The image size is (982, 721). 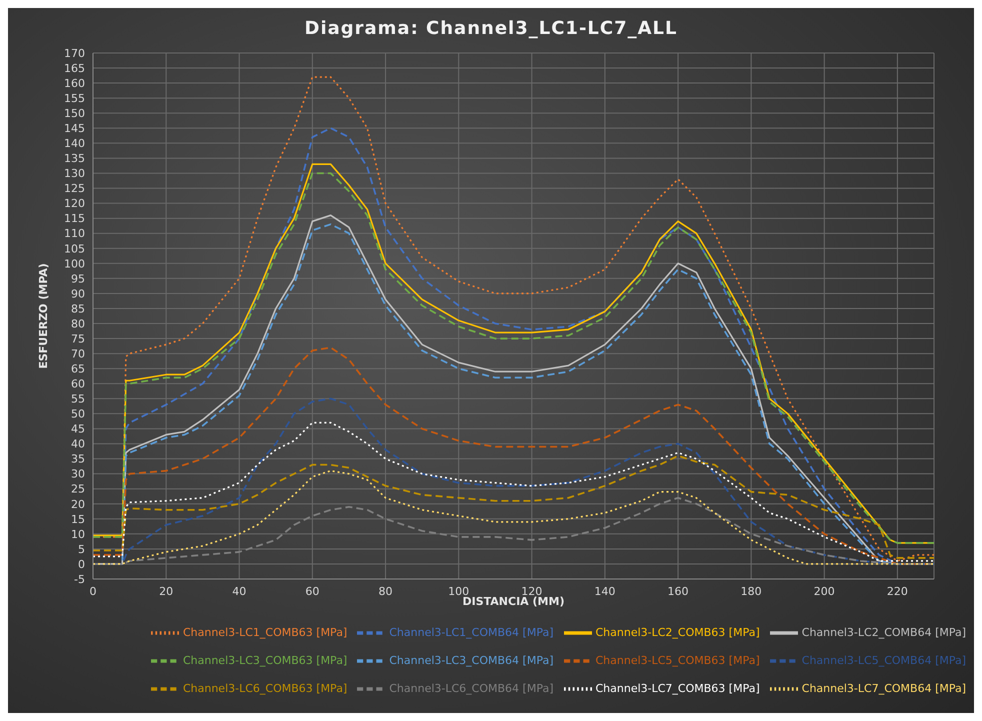 What do you see at coordinates (884, 689) in the screenshot?
I see `legend-label: Channel3-LC7_COMB64 [MPa]` at bounding box center [884, 689].